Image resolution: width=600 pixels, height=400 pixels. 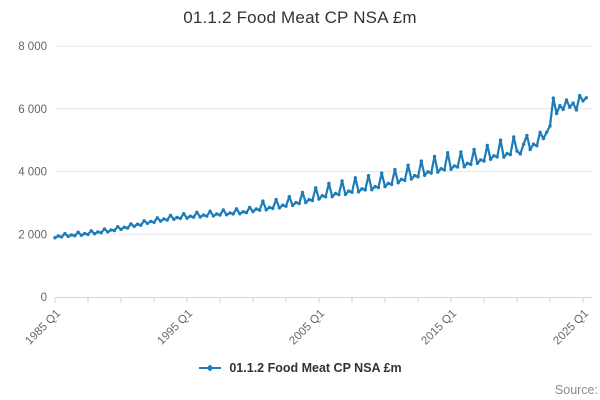 I want to click on x-axis-tick-label: 2015 Q1, so click(x=439, y=328).